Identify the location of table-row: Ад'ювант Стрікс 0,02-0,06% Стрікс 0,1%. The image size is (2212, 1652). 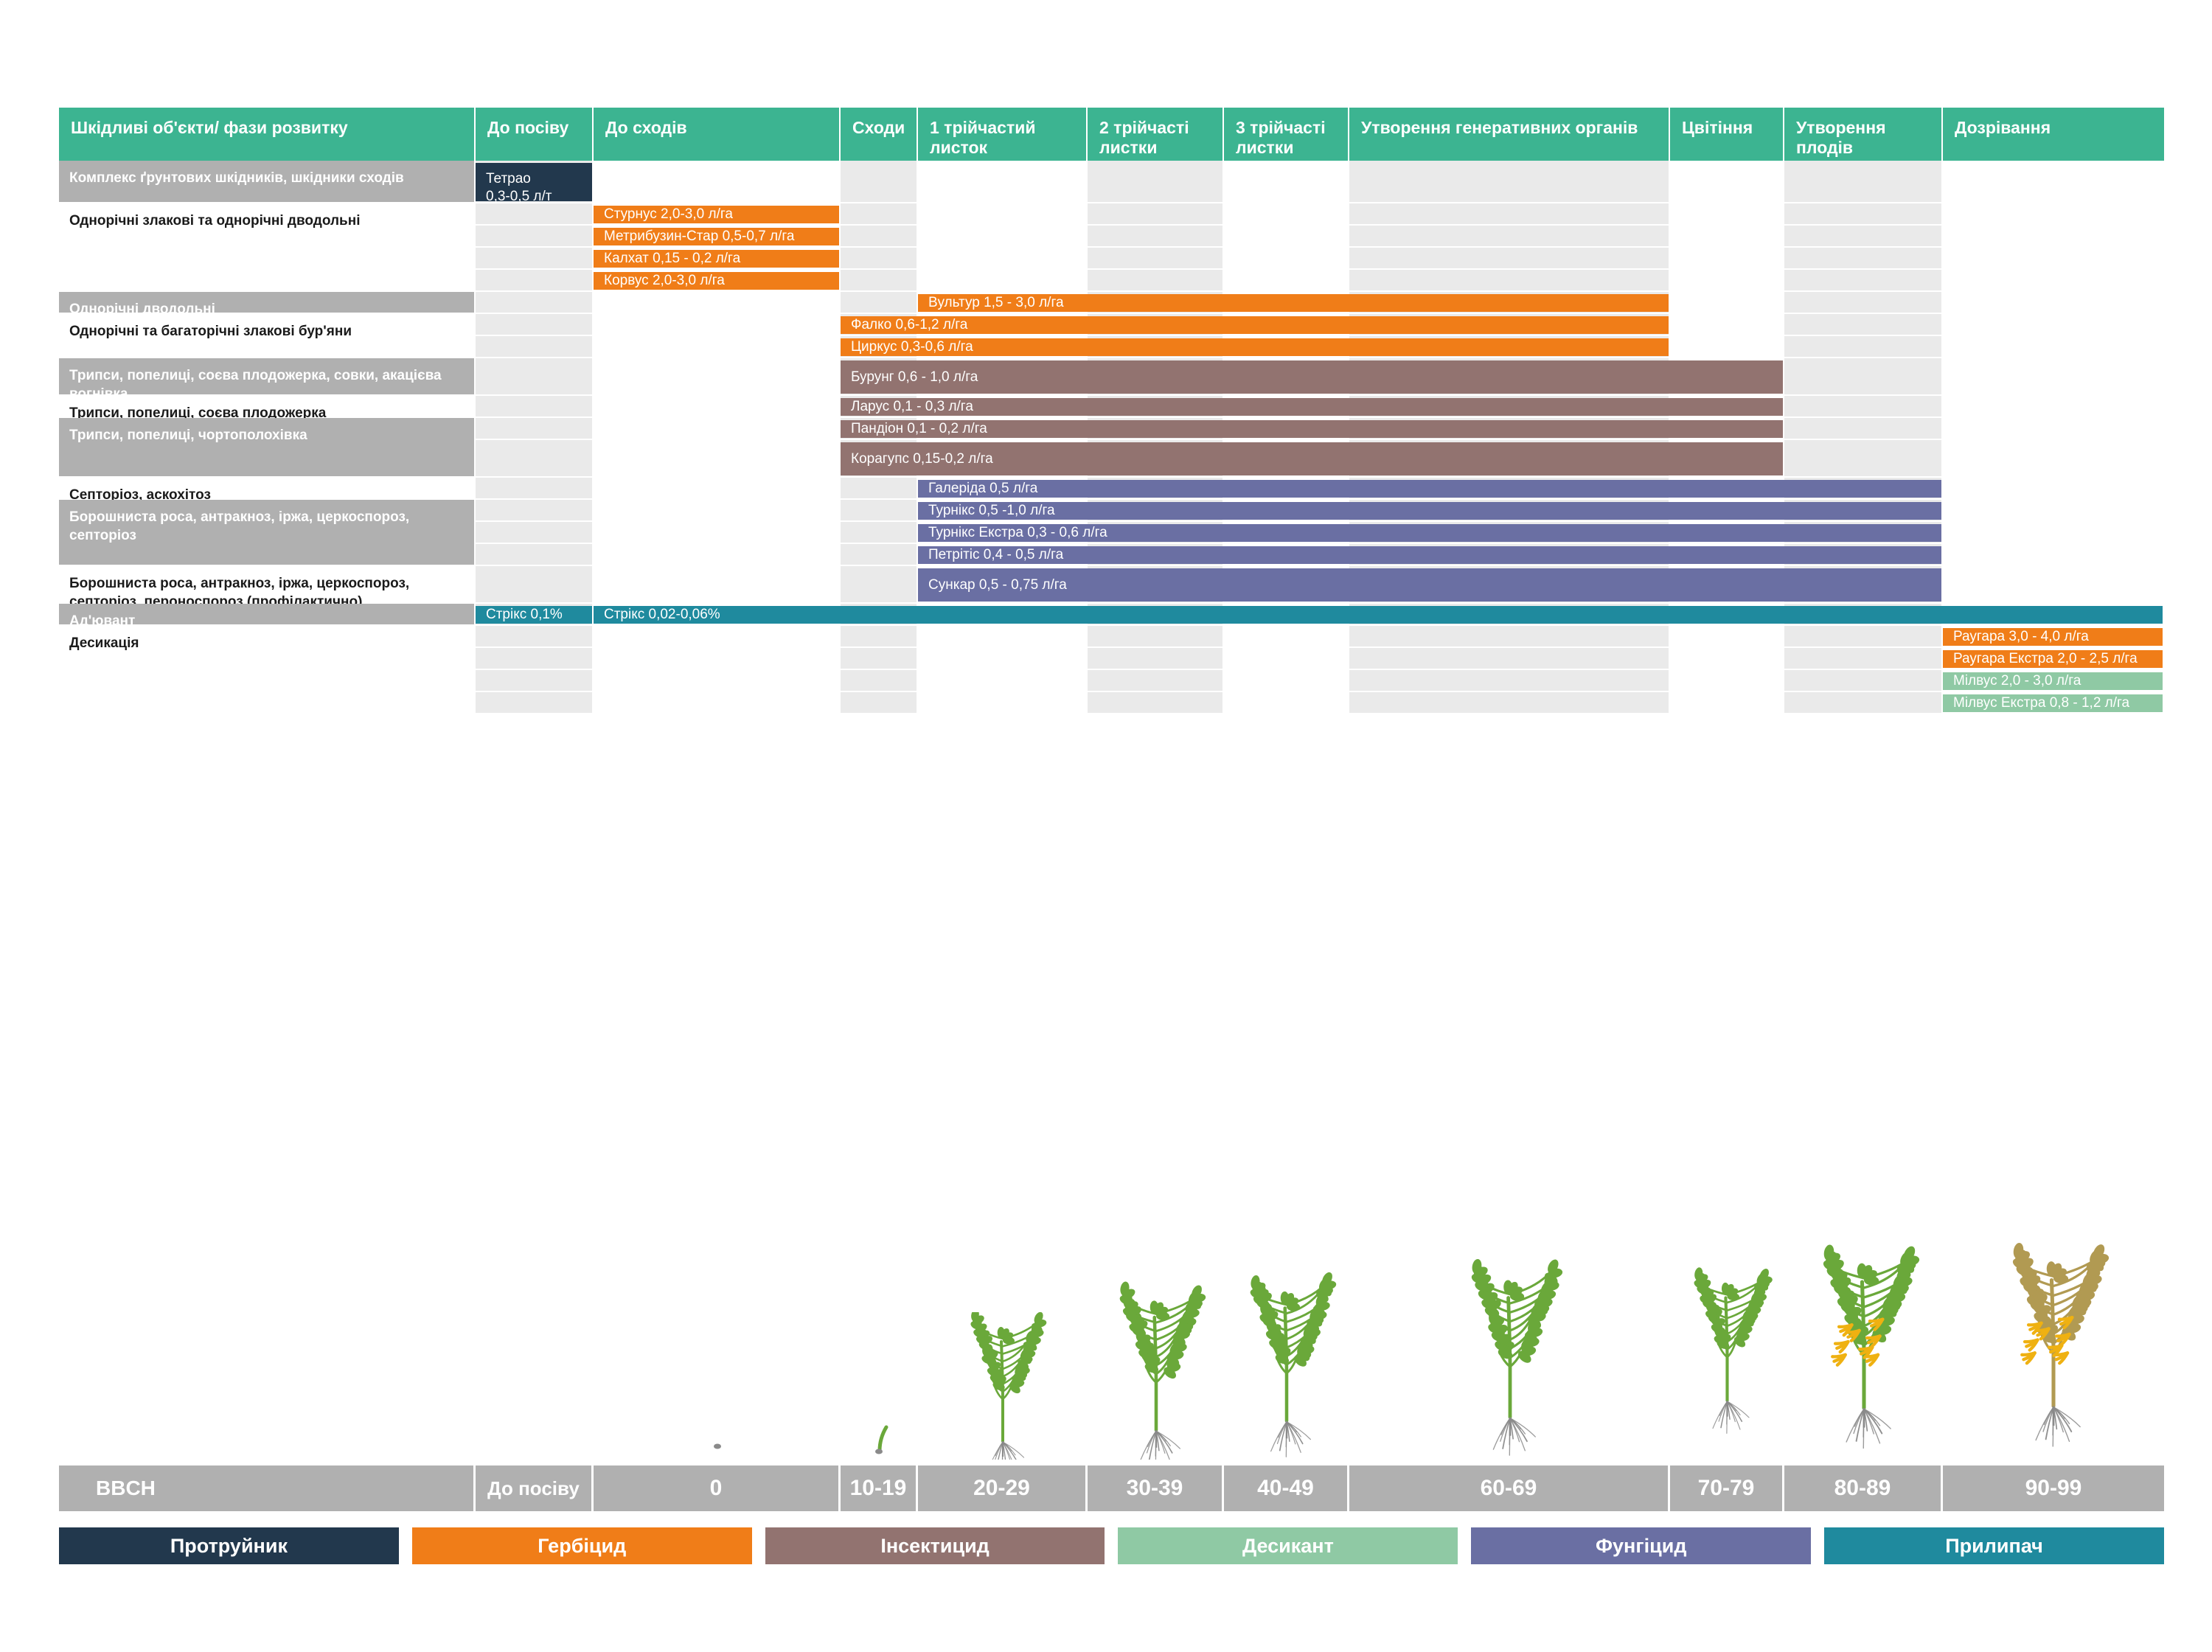
(1111, 616).